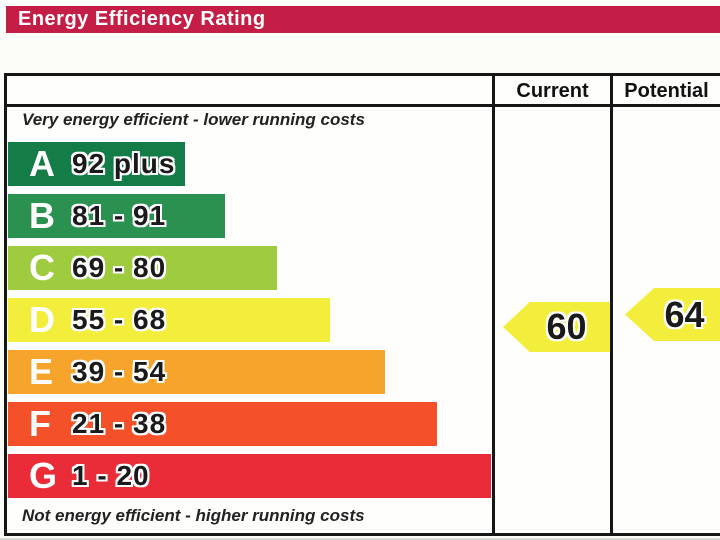 This screenshot has height=540, width=720. I want to click on band-range: 69 - 80, so click(119, 267).